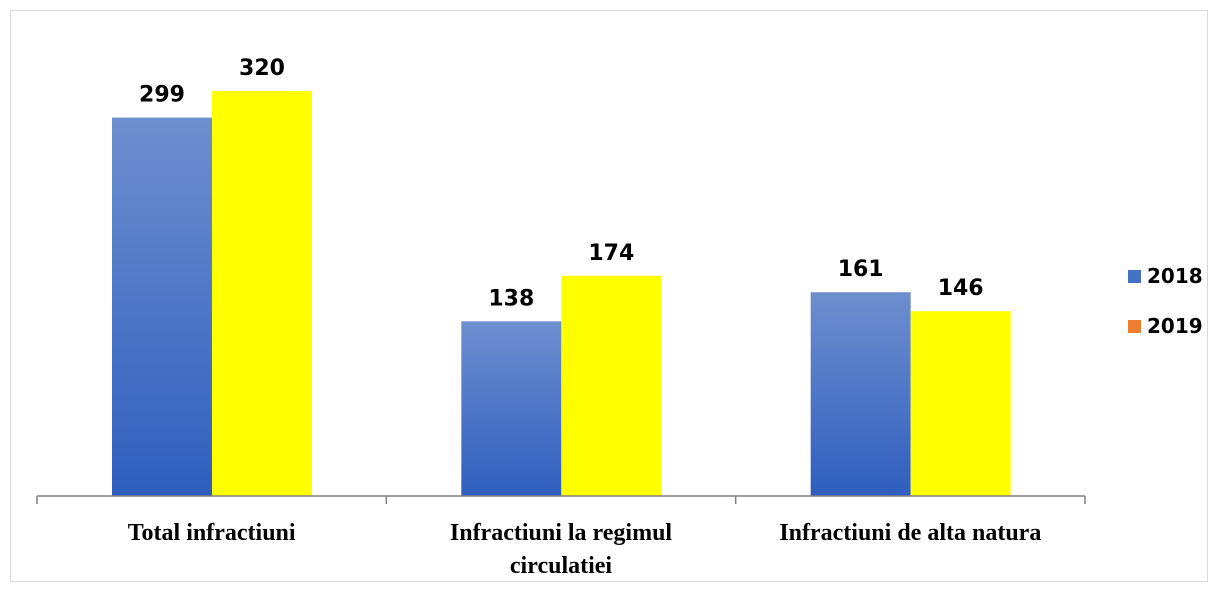 The height and width of the screenshot is (592, 1219). What do you see at coordinates (1175, 326) in the screenshot?
I see `legend-label-2019: 2019` at bounding box center [1175, 326].